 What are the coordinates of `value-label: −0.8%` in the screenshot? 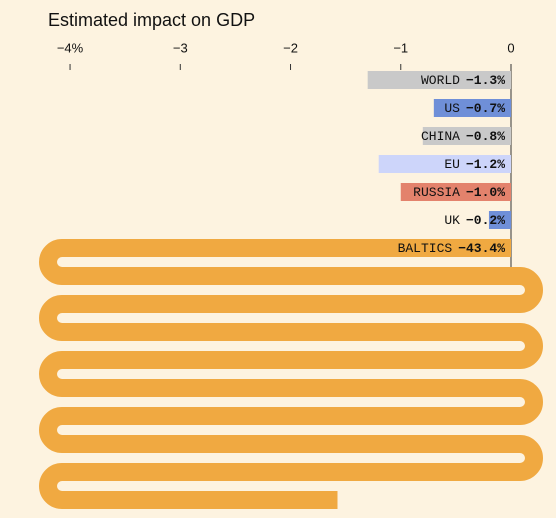 It's located at (485, 136).